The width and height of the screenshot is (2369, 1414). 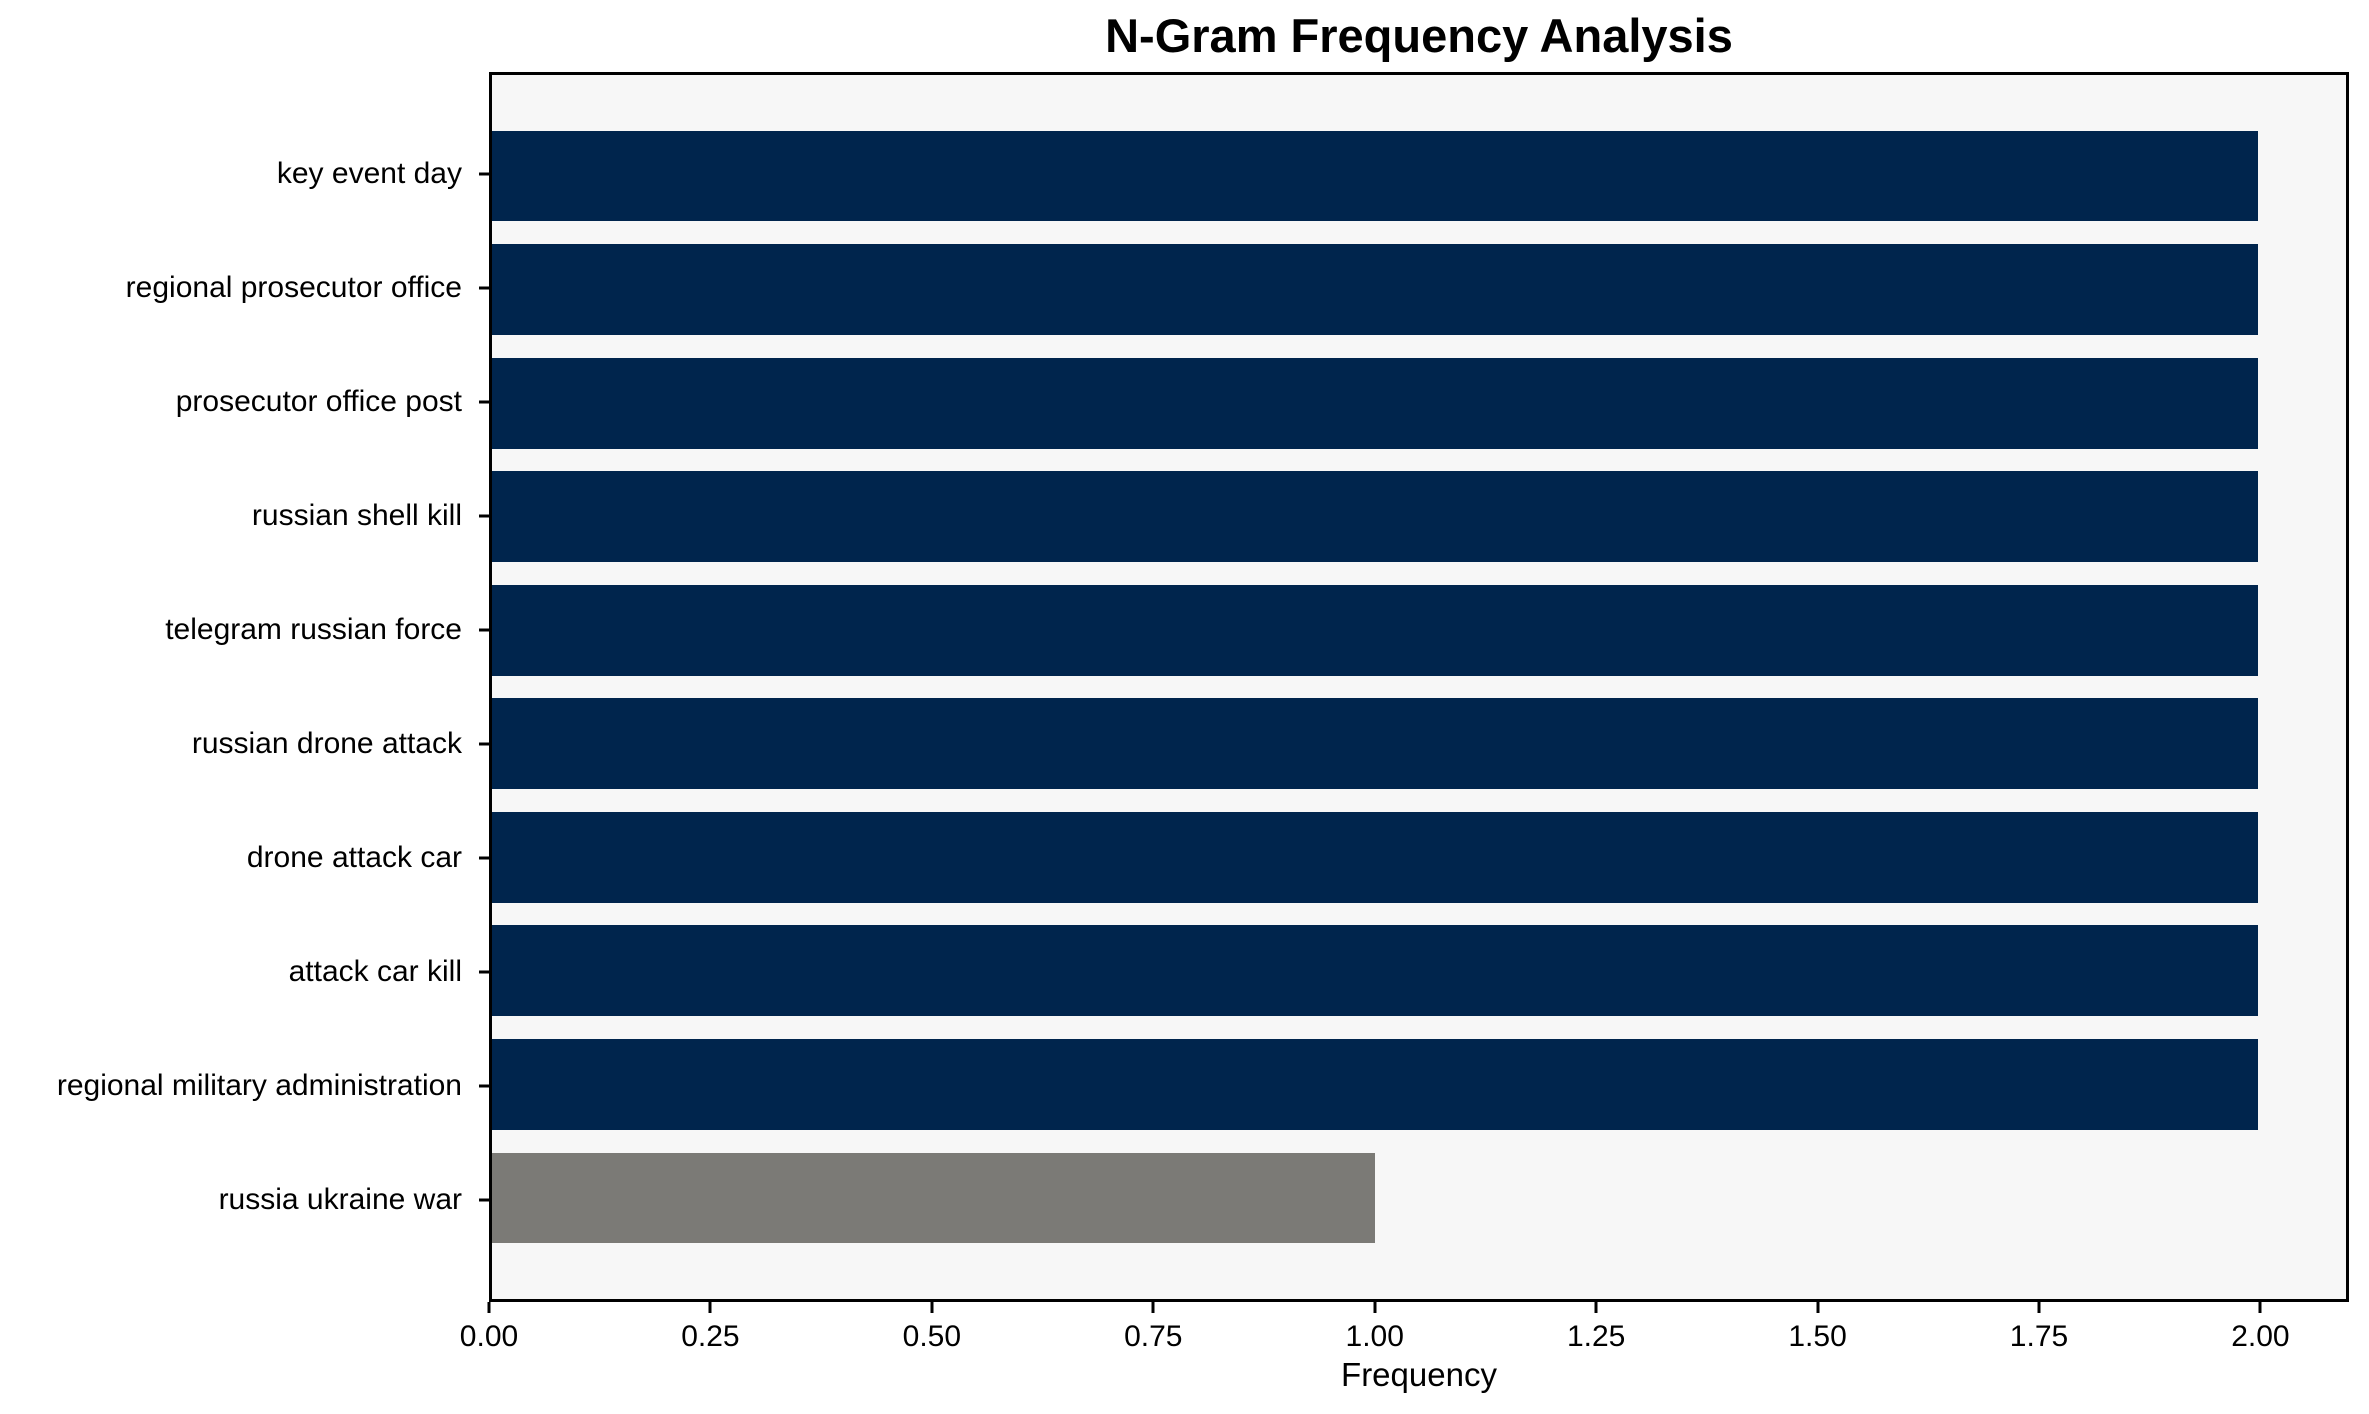 I want to click on x-tick-label: 1.25, so click(x=1596, y=1336).